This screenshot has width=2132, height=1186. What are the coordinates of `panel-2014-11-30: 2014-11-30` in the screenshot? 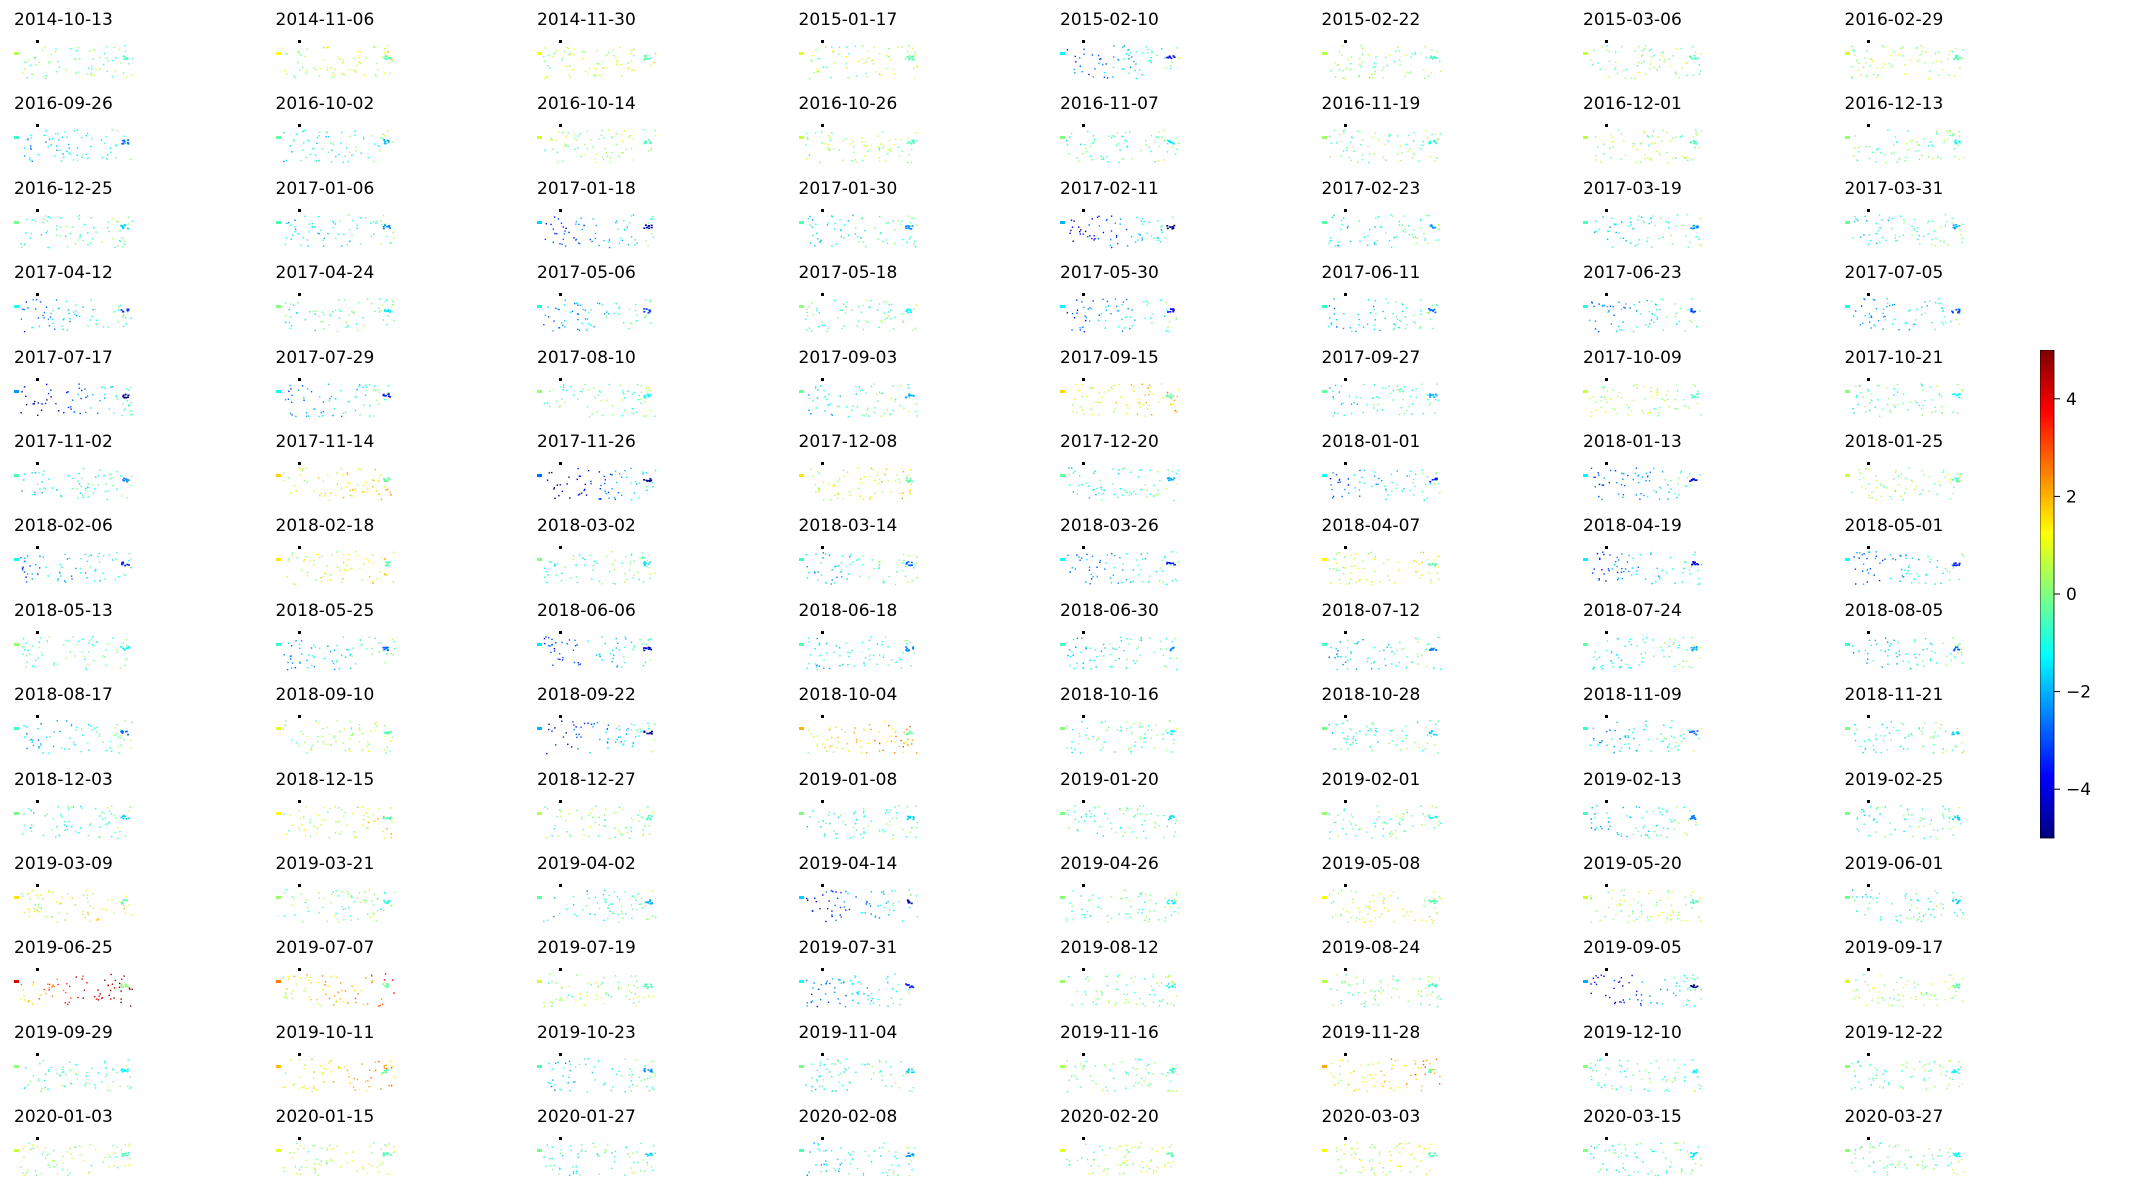 It's located at (602, 46).